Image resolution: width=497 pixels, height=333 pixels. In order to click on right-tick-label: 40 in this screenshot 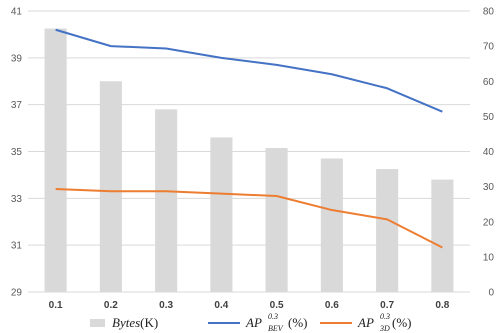, I will do `click(489, 152)`.